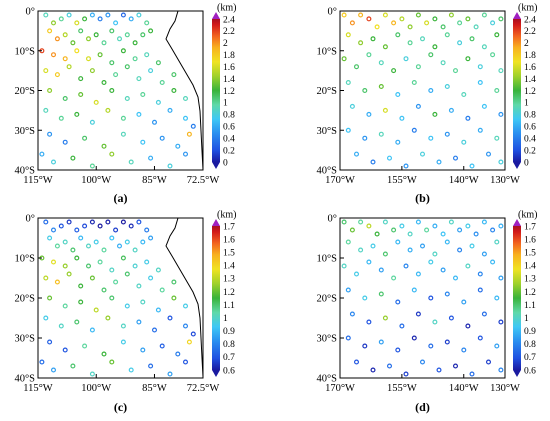 The height and width of the screenshot is (421, 550). What do you see at coordinates (96, 180) in the screenshot?
I see `x-tick-label: 100°W` at bounding box center [96, 180].